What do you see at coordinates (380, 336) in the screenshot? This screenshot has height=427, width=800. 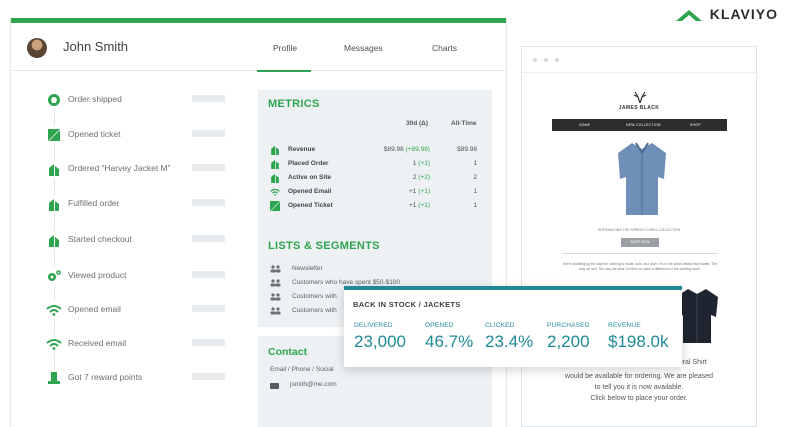 I see `stat-delivered: DELIVERED 23,000` at bounding box center [380, 336].